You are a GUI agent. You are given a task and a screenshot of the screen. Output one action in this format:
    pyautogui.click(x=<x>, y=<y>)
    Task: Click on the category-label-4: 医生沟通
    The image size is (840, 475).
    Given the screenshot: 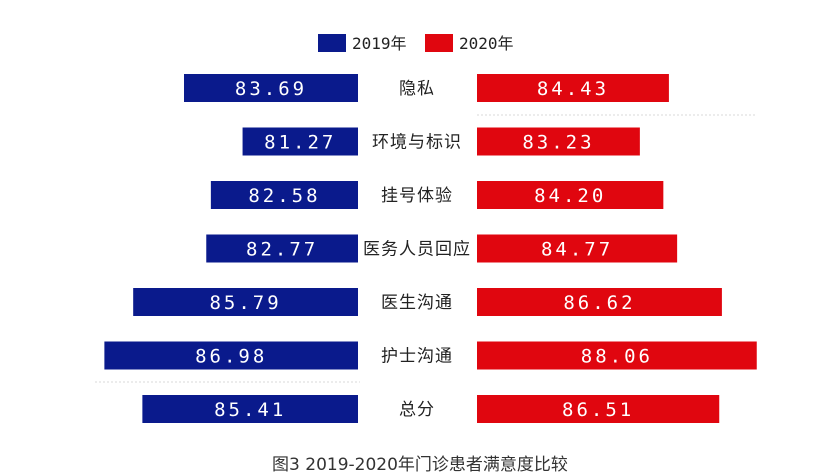 What is the action you would take?
    pyautogui.click(x=417, y=303)
    